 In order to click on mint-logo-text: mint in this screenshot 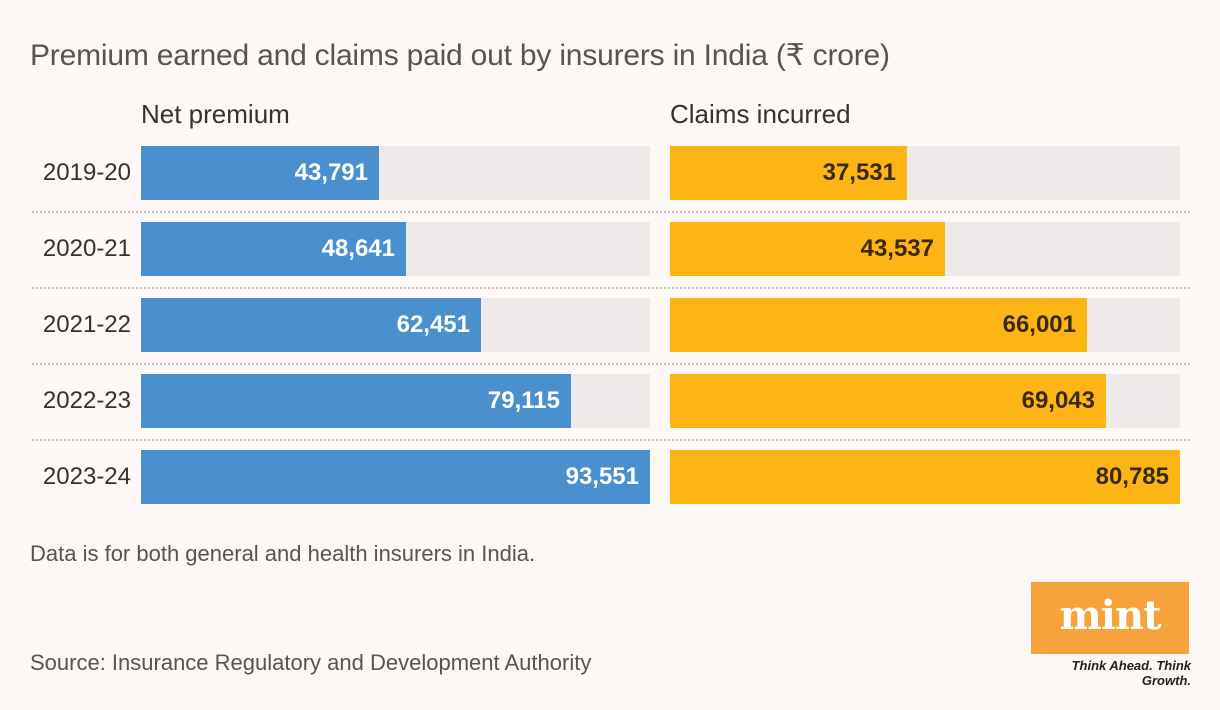, I will do `click(1110, 615)`.